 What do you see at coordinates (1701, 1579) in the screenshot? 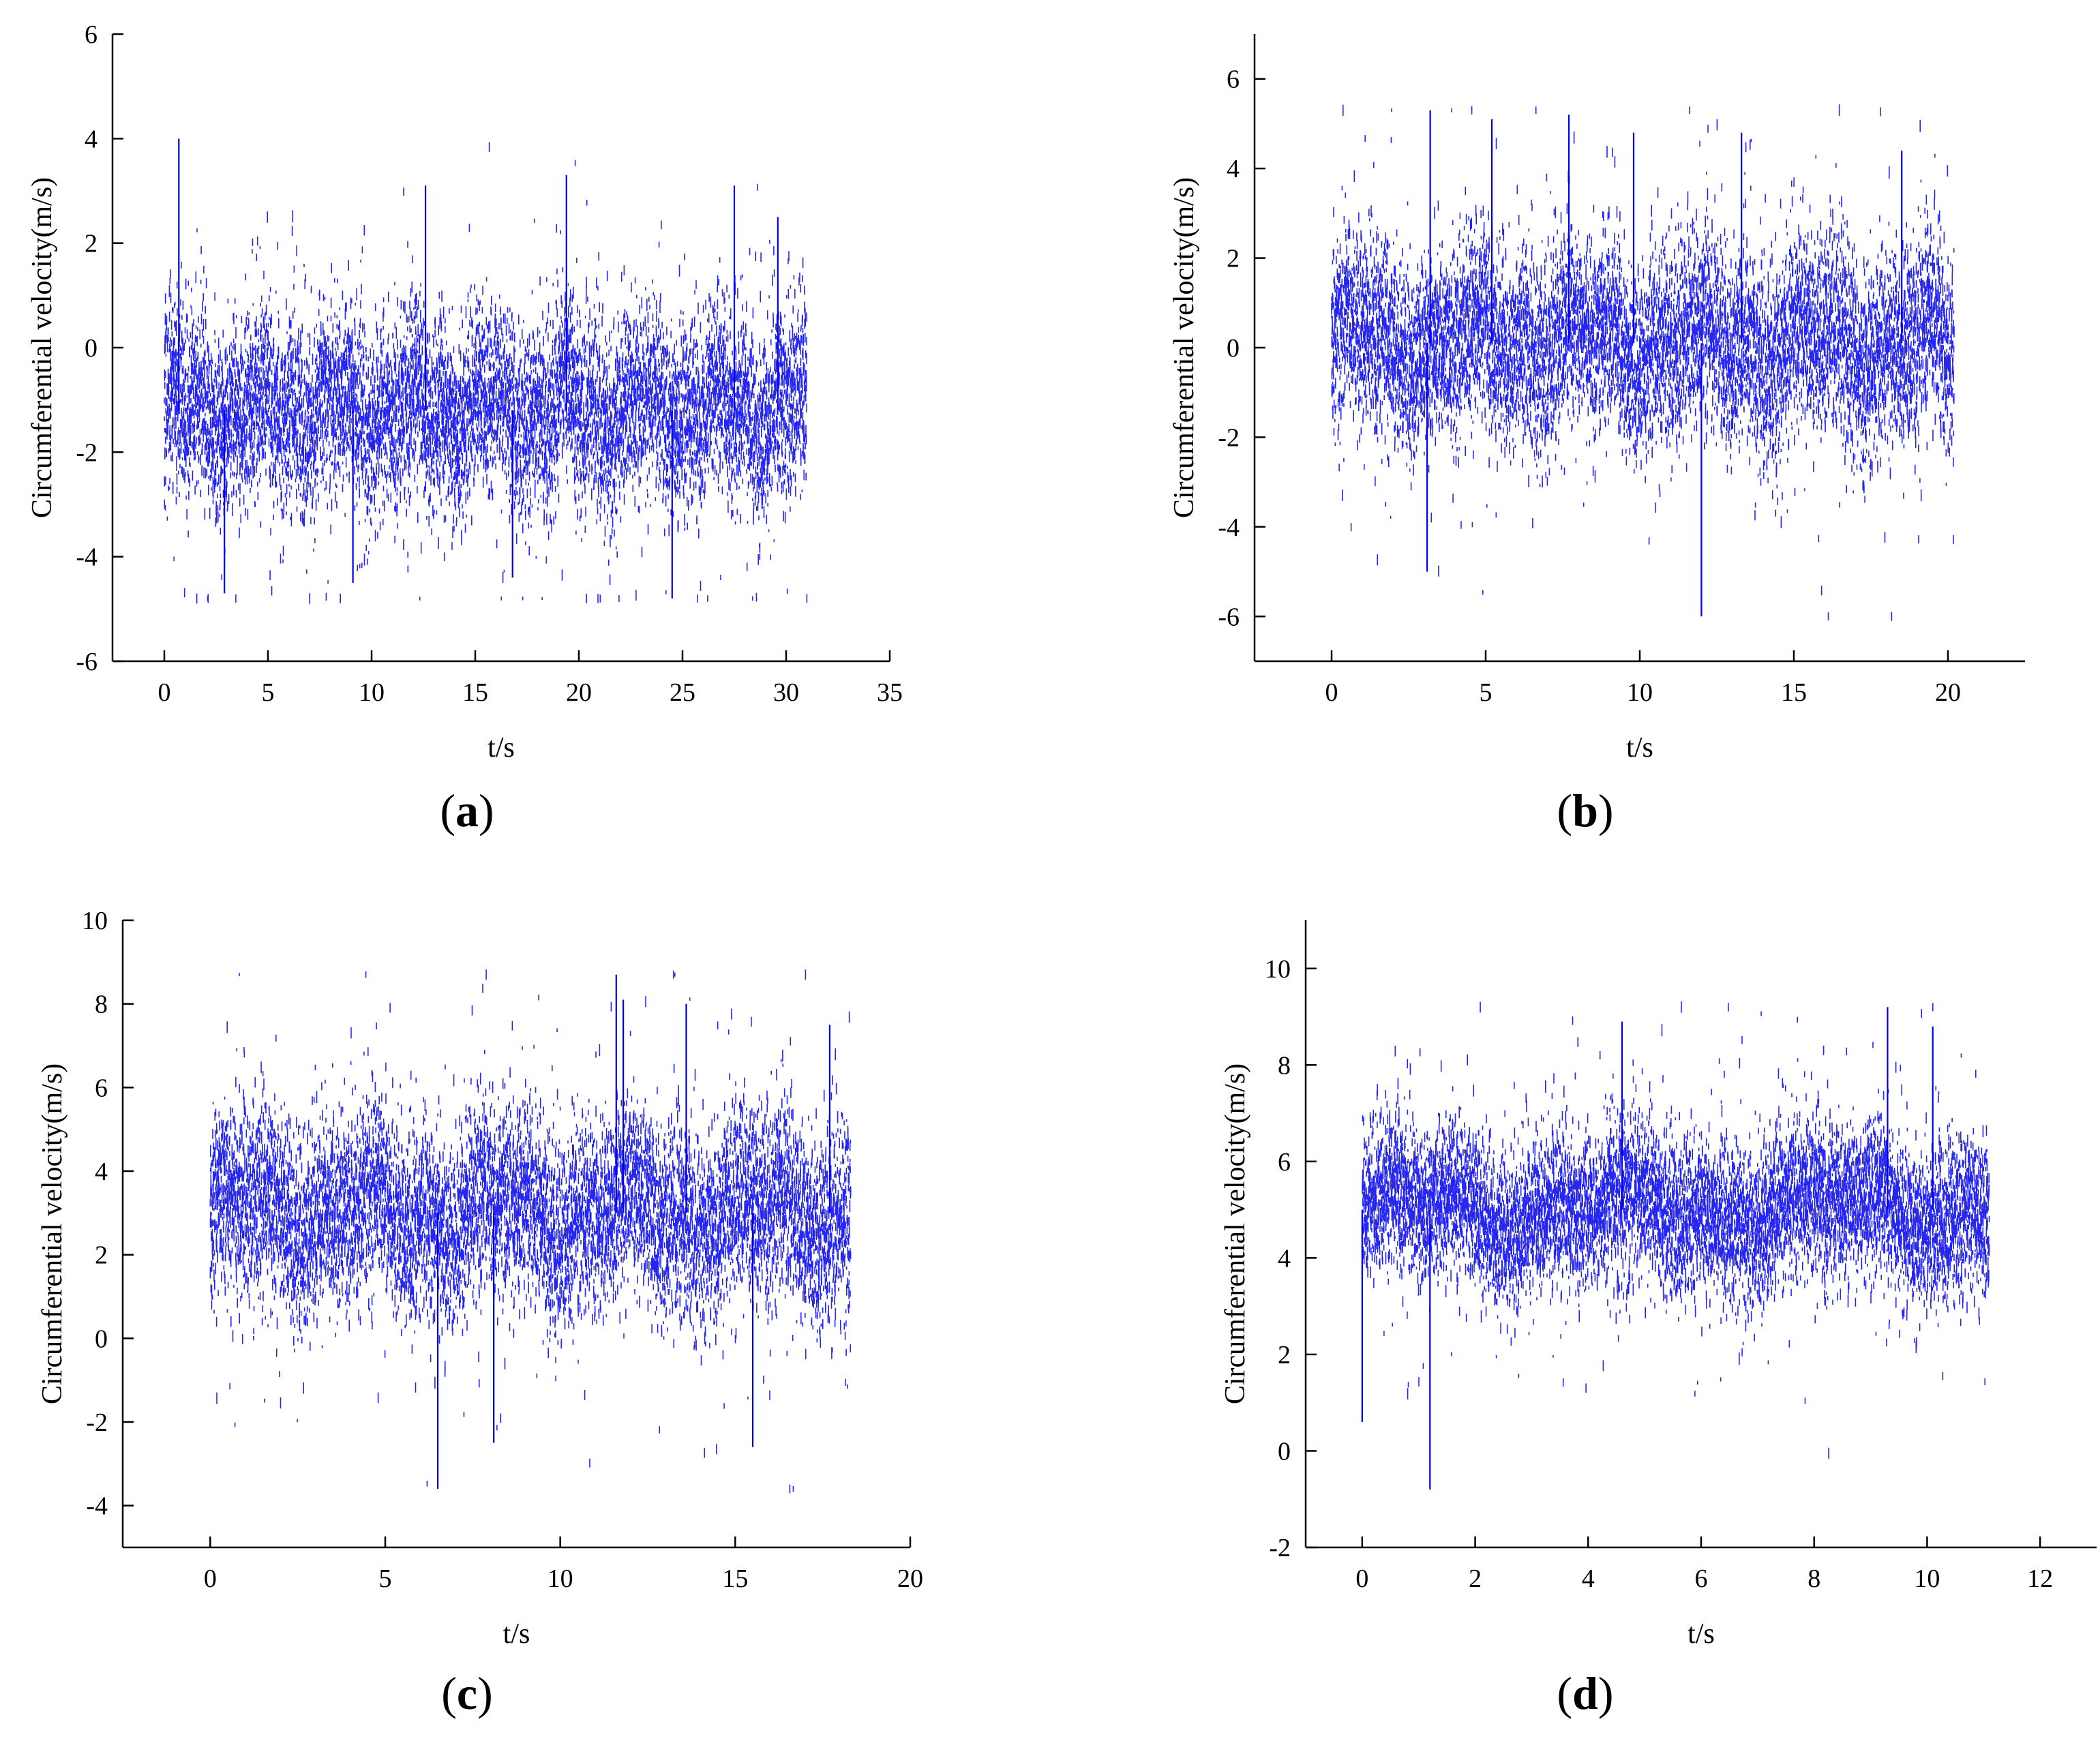
I see `x-tick-label: 6` at bounding box center [1701, 1579].